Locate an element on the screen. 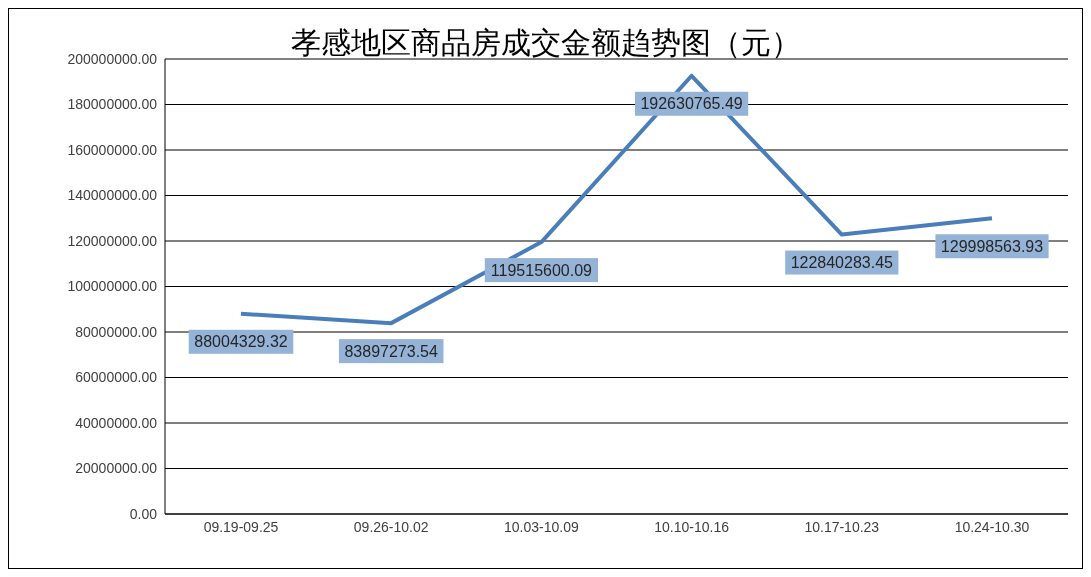 The image size is (1091, 577). data-label: 83897273.54 is located at coordinates (391, 351).